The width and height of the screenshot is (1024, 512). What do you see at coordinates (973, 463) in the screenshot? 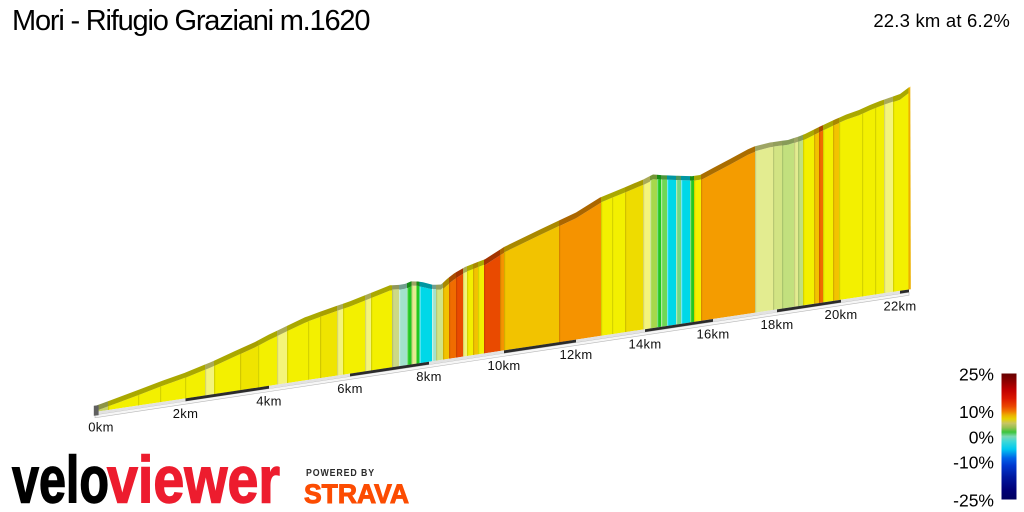
I see `svg-text: -10%` at bounding box center [973, 463].